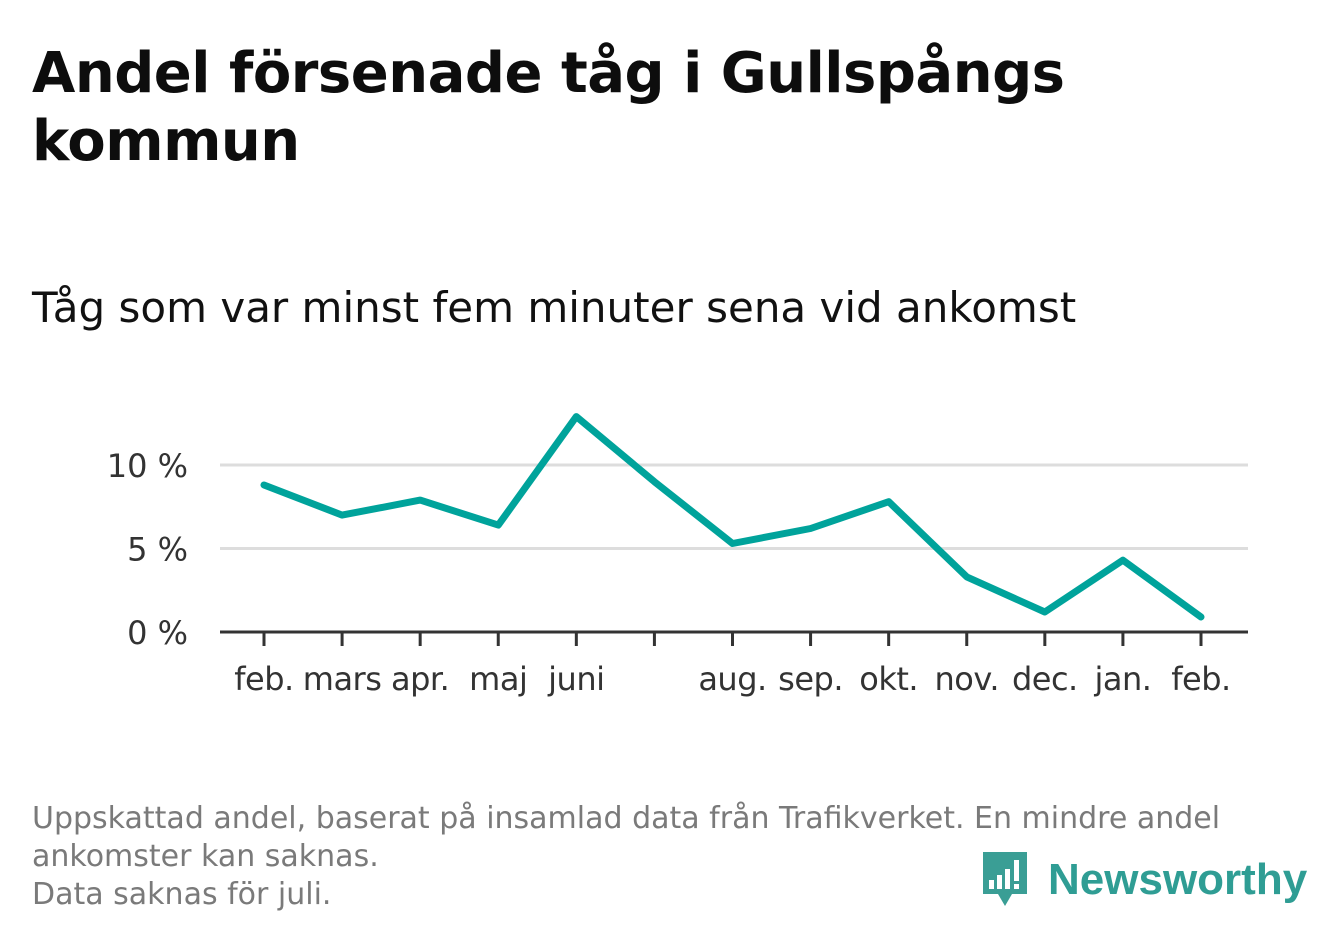 The height and width of the screenshot is (939, 1322). I want to click on brand-name: Newsworthy, so click(1178, 879).